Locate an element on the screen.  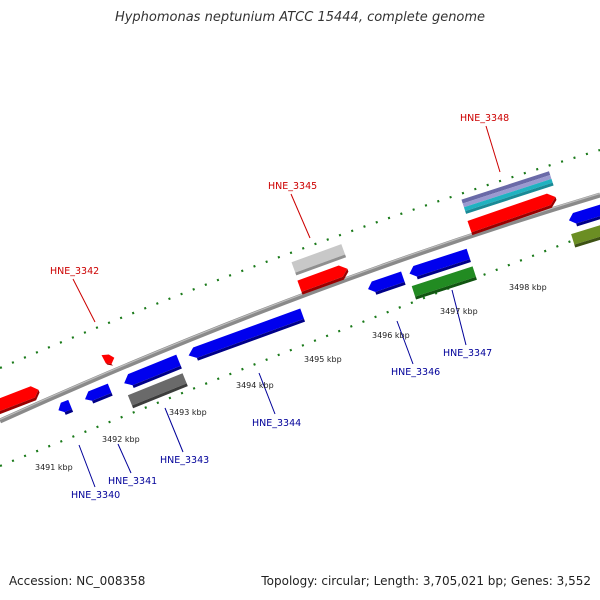
feature-hne-3348-red is located at coordinates (512, 214).